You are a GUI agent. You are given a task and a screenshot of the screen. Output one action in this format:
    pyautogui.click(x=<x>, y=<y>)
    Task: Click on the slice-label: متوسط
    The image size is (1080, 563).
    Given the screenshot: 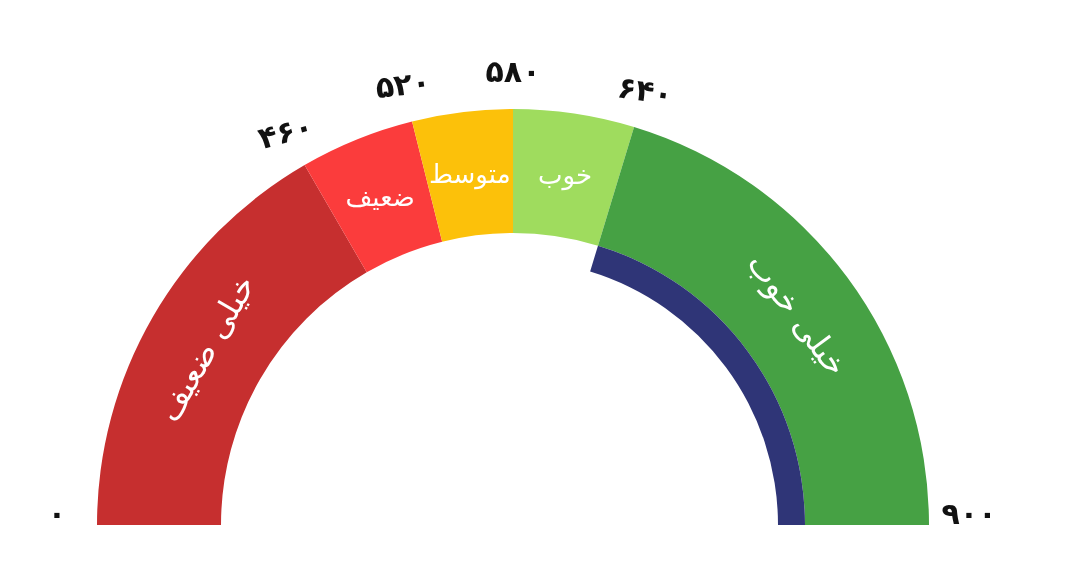 What is the action you would take?
    pyautogui.click(x=469, y=174)
    